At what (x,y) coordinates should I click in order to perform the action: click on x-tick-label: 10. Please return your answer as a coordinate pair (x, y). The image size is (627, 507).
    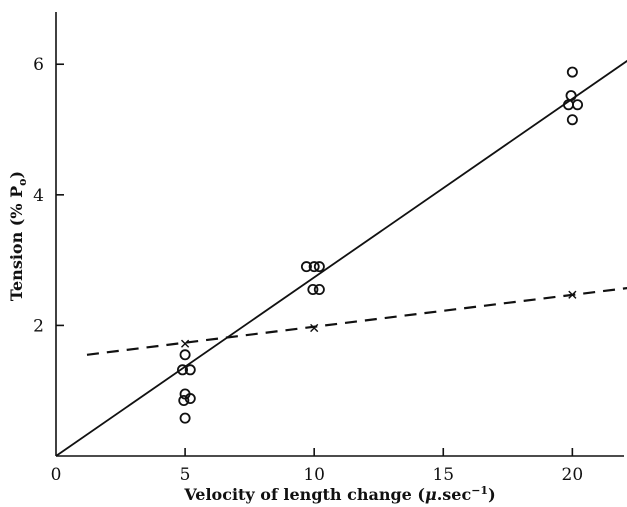
    Looking at the image, I should click on (314, 475).